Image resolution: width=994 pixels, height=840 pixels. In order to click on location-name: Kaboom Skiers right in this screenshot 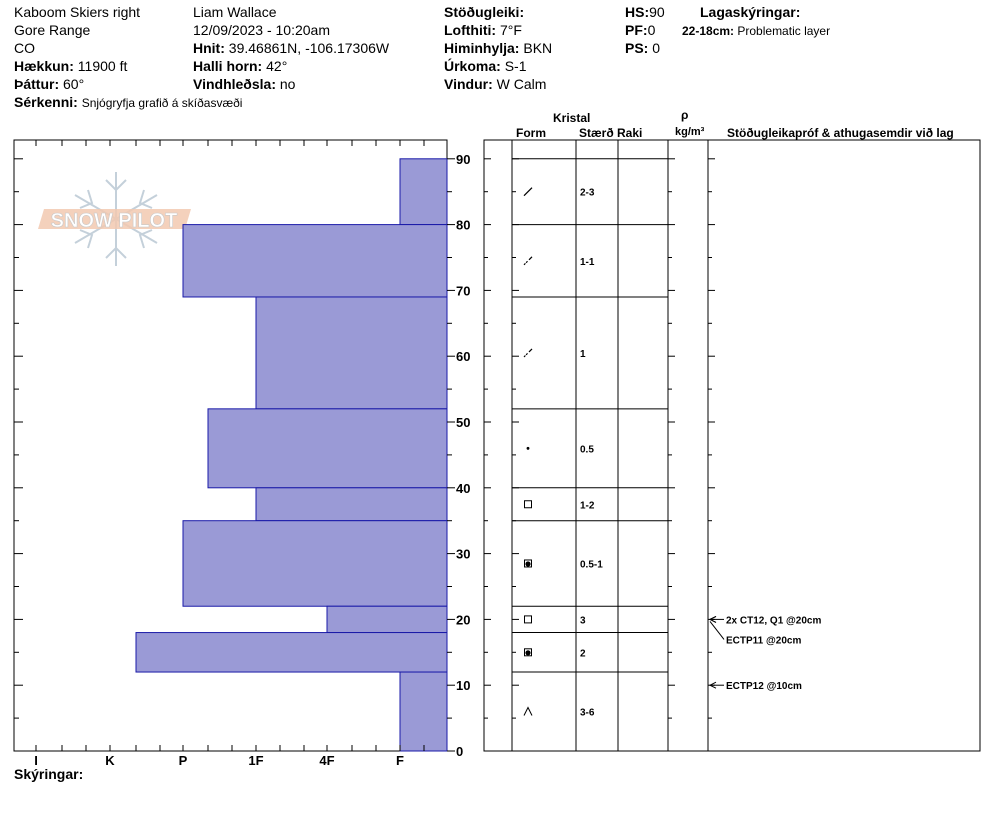, I will do `click(77, 12)`.